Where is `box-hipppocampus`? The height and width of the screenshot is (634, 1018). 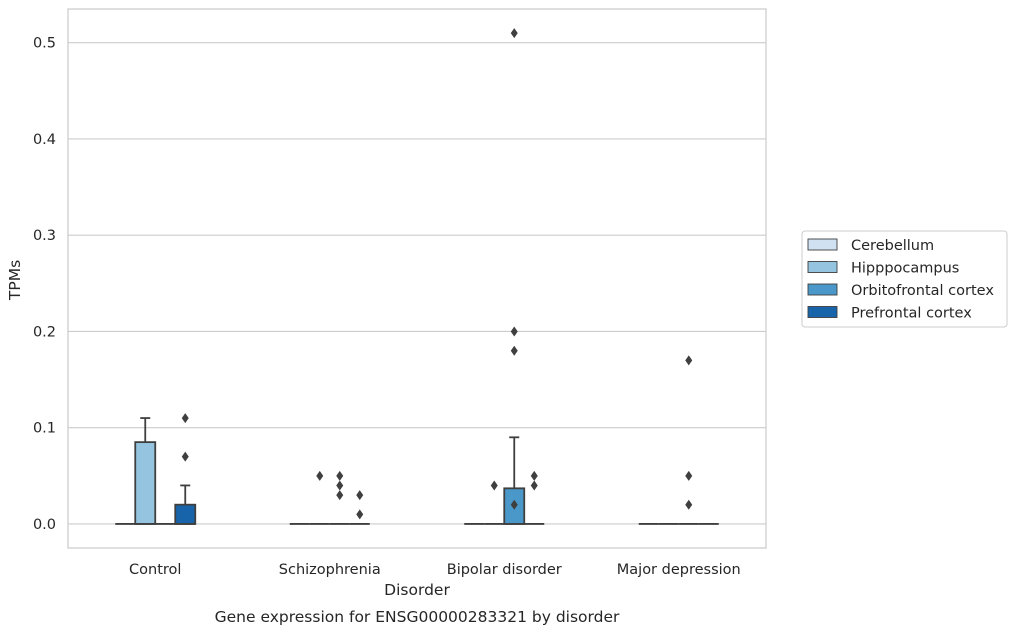 box-hipppocampus is located at coordinates (145, 471).